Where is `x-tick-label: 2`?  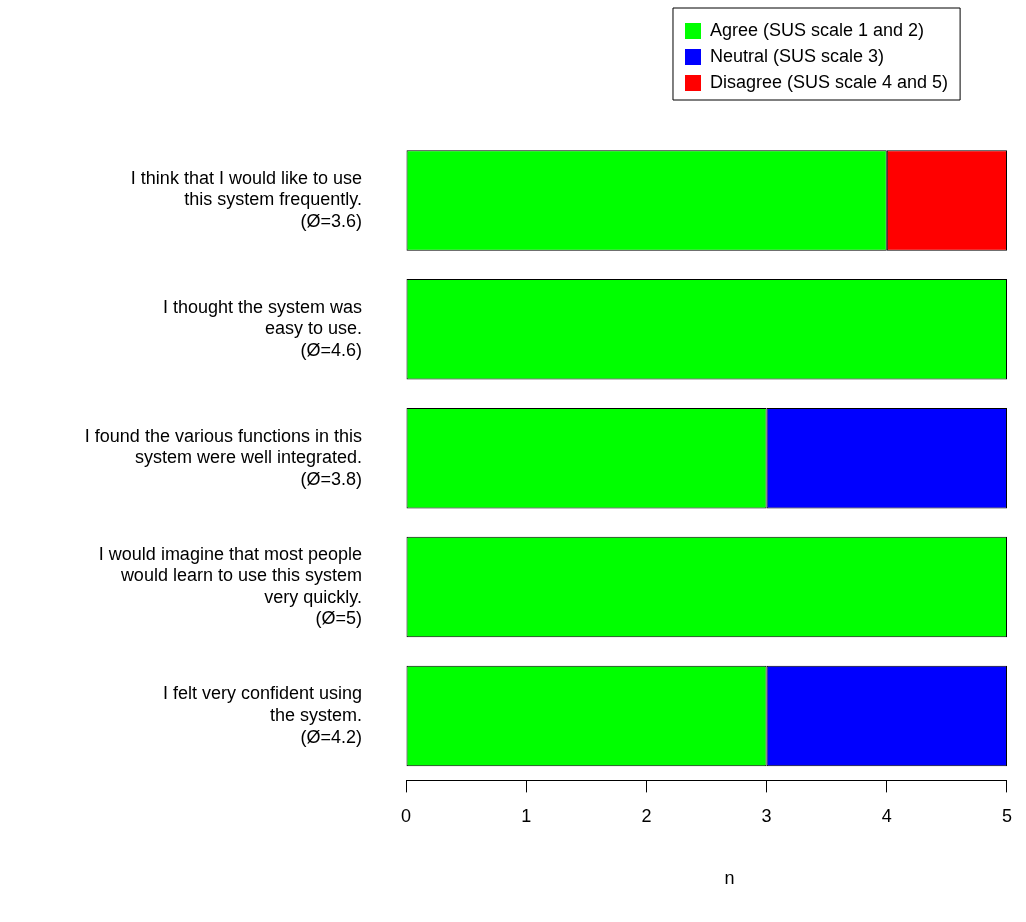
x-tick-label: 2 is located at coordinates (646, 816).